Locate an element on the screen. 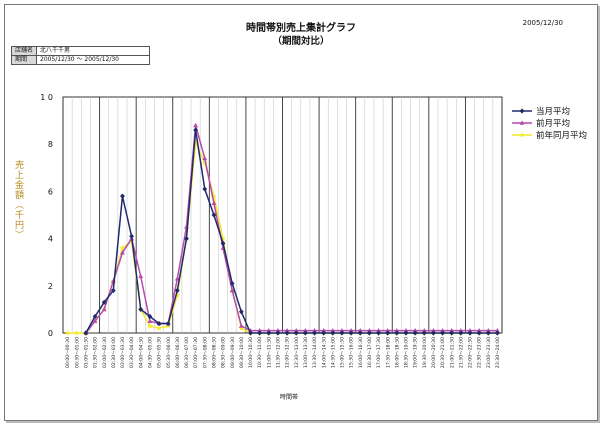 This screenshot has height=429, width=600. legend-item: 前月平均 is located at coordinates (541, 123).